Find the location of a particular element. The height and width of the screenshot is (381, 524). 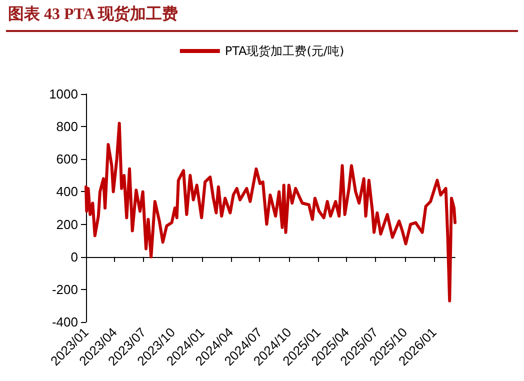

y-tick-label: -400 is located at coordinates (65, 322).